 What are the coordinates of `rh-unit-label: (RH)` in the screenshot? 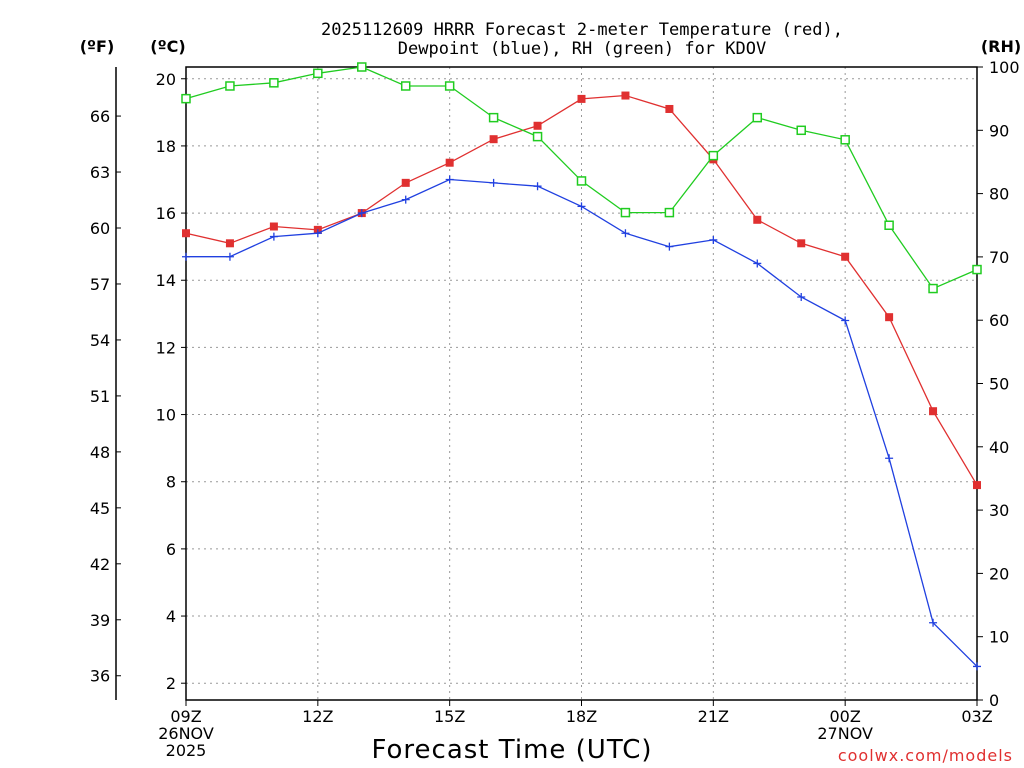 It's located at (1001, 46).